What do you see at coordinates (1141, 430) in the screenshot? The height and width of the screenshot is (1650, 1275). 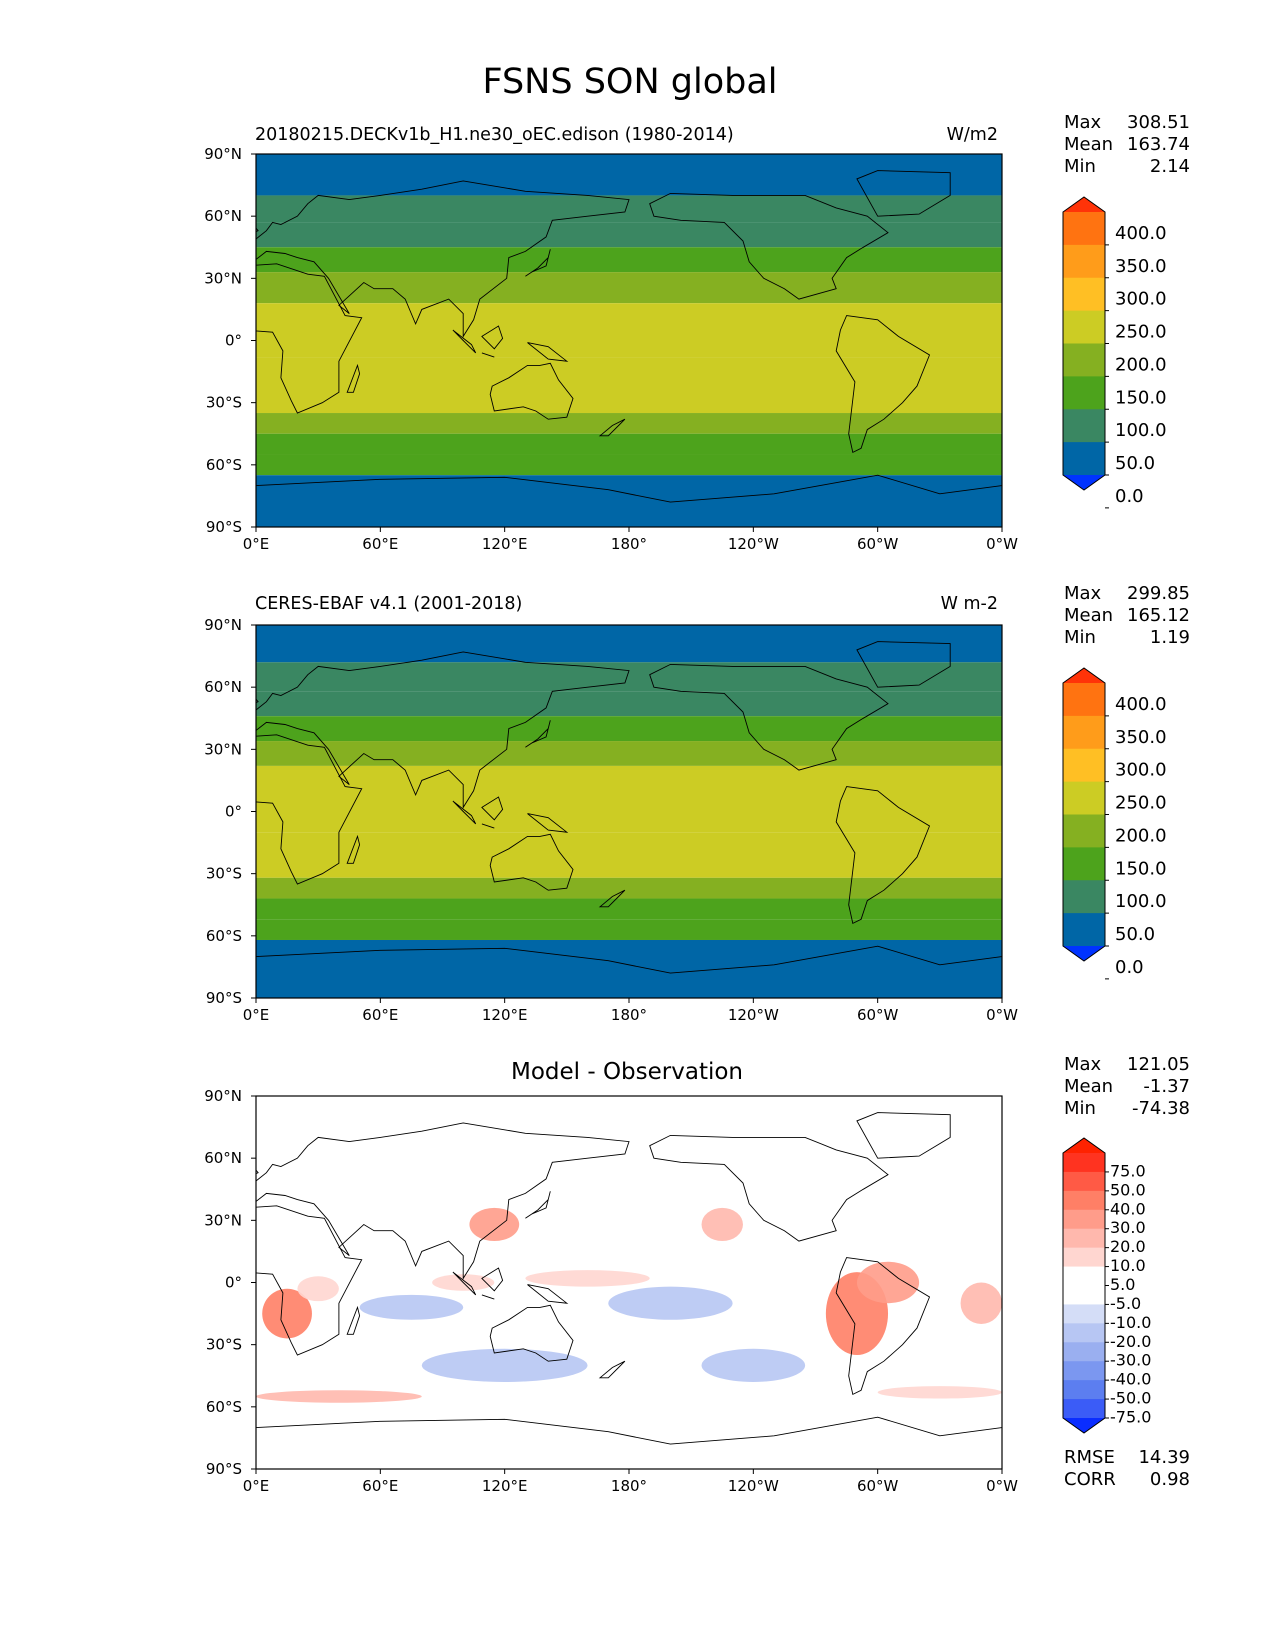 I see `colorbar-tick-label: 100.0` at bounding box center [1141, 430].